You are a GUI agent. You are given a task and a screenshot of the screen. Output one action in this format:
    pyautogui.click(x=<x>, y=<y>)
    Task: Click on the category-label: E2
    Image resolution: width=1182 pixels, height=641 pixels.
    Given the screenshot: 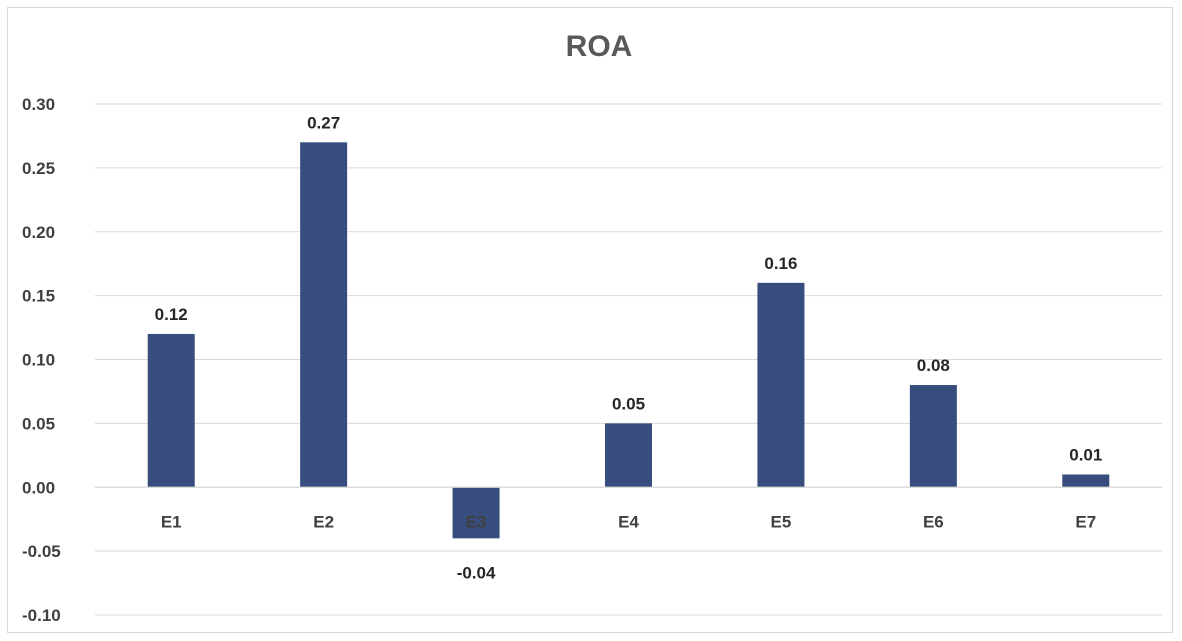 What is the action you would take?
    pyautogui.click(x=323, y=521)
    